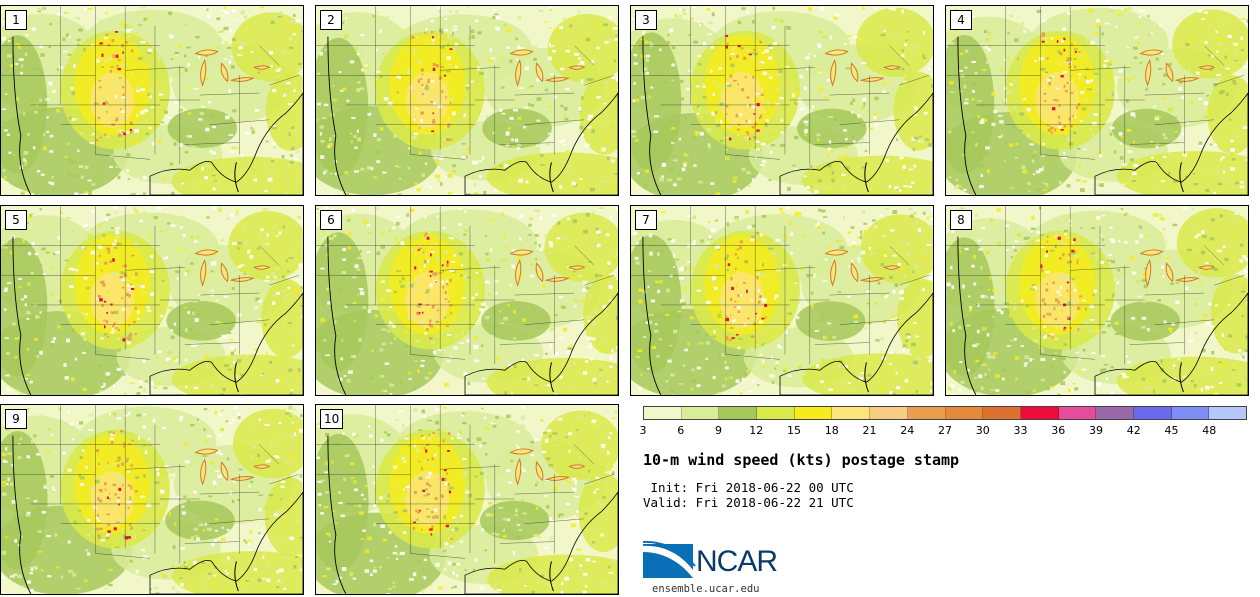 Image resolution: width=1260 pixels, height=597 pixels. What do you see at coordinates (967, 315) in the screenshot?
I see `west-coast` at bounding box center [967, 315].